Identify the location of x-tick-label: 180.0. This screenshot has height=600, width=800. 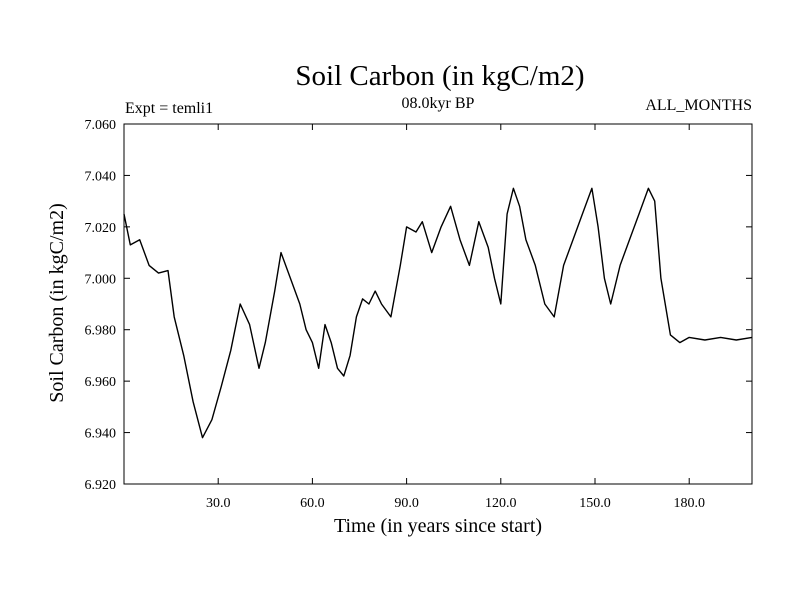
(689, 503).